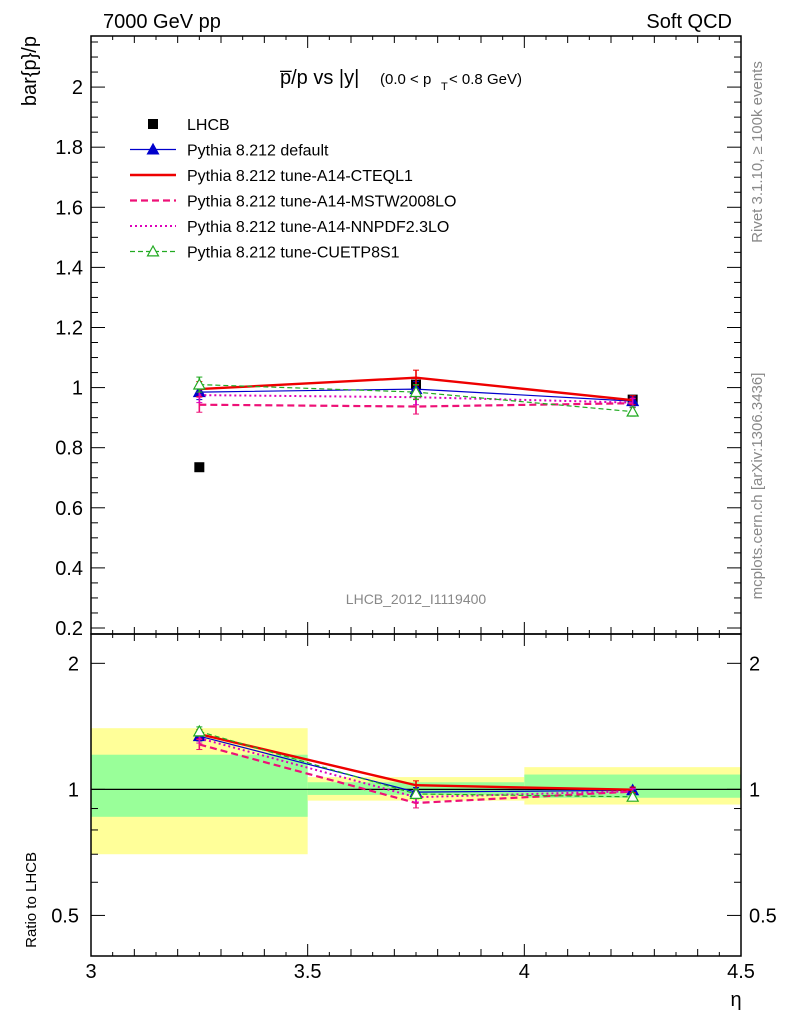 This screenshot has height=1024, width=786. I want to click on header-right: Soft QCD, so click(689, 22).